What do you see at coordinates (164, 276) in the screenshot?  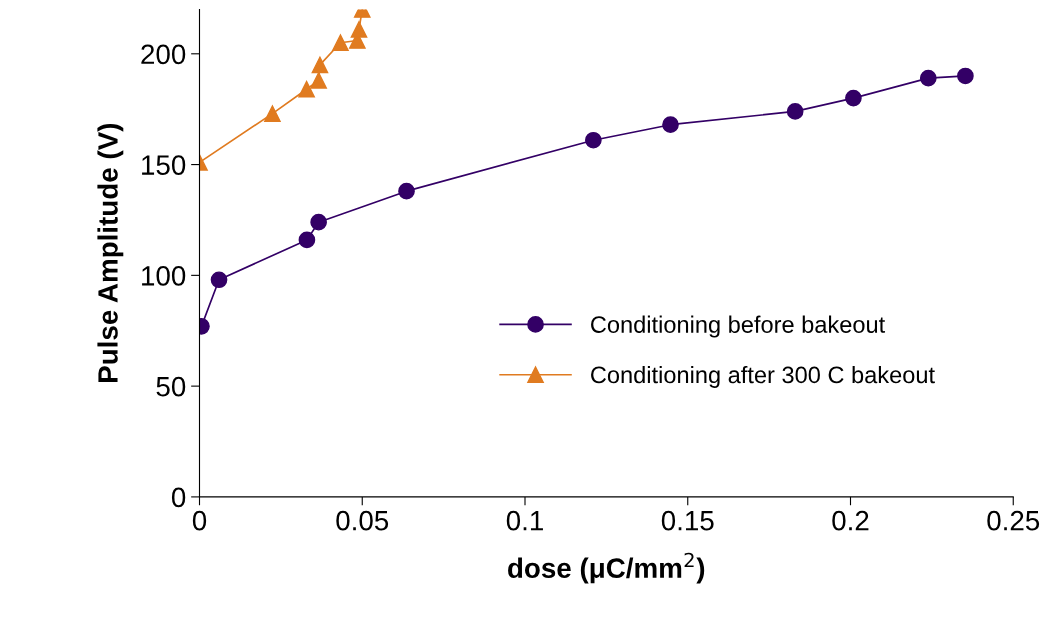 I see `y-tick-label: 100` at bounding box center [164, 276].